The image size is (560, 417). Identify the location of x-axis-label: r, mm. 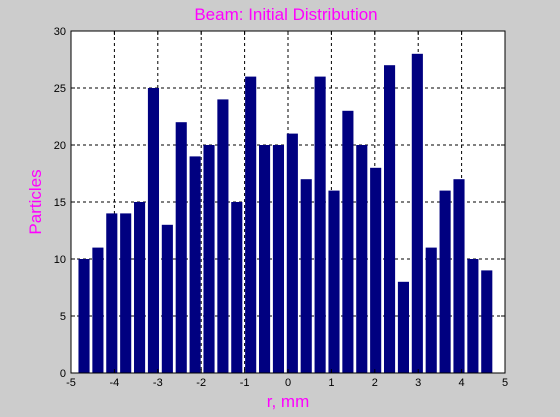
(288, 401).